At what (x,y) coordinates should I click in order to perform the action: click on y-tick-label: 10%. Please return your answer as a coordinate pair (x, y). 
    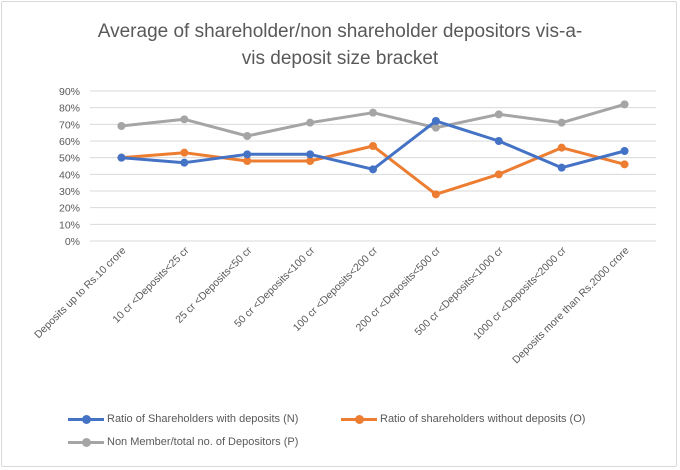
    Looking at the image, I should click on (69, 225).